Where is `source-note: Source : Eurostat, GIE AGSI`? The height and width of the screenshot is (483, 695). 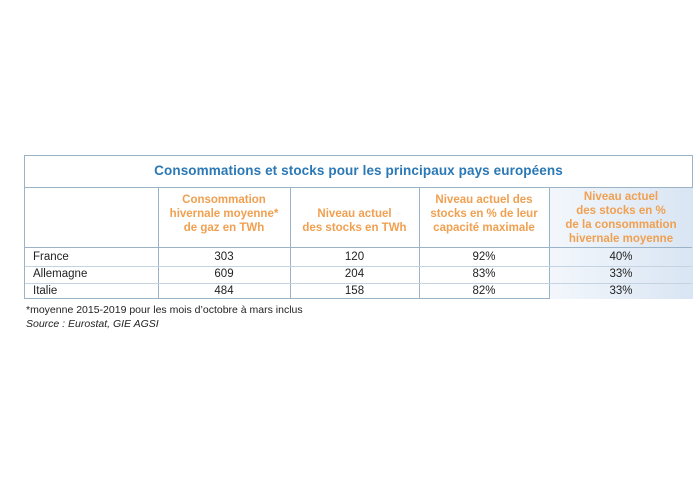
source-note: Source : Eurostat, GIE AGSI is located at coordinates (92, 324).